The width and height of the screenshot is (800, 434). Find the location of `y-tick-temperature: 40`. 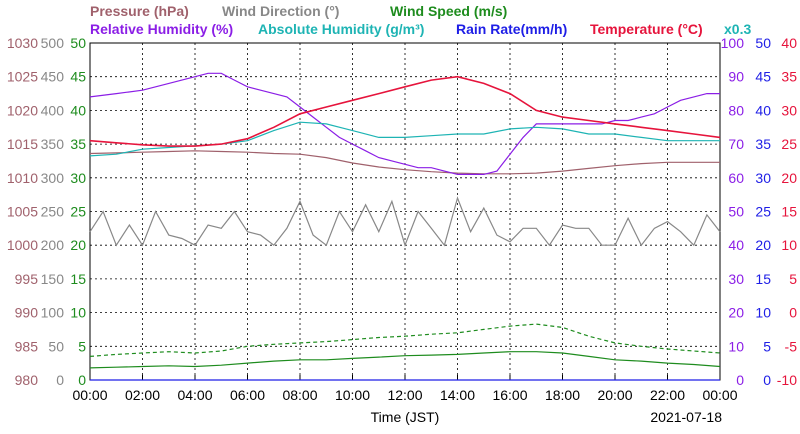

y-tick-temperature: 40 is located at coordinates (789, 43).